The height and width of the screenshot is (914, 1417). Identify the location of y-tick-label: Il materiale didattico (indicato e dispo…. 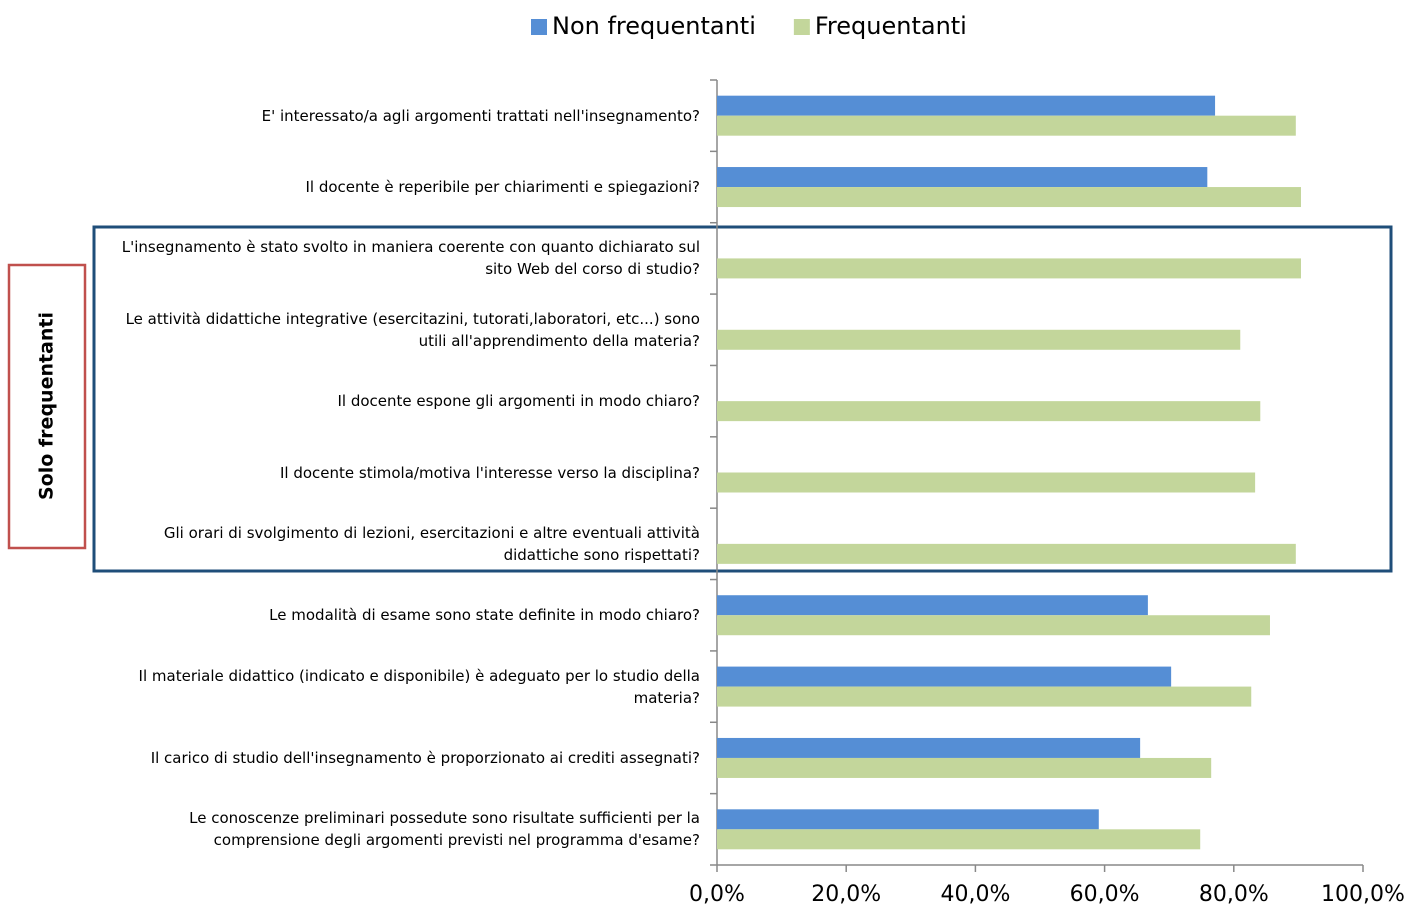
(419, 686).